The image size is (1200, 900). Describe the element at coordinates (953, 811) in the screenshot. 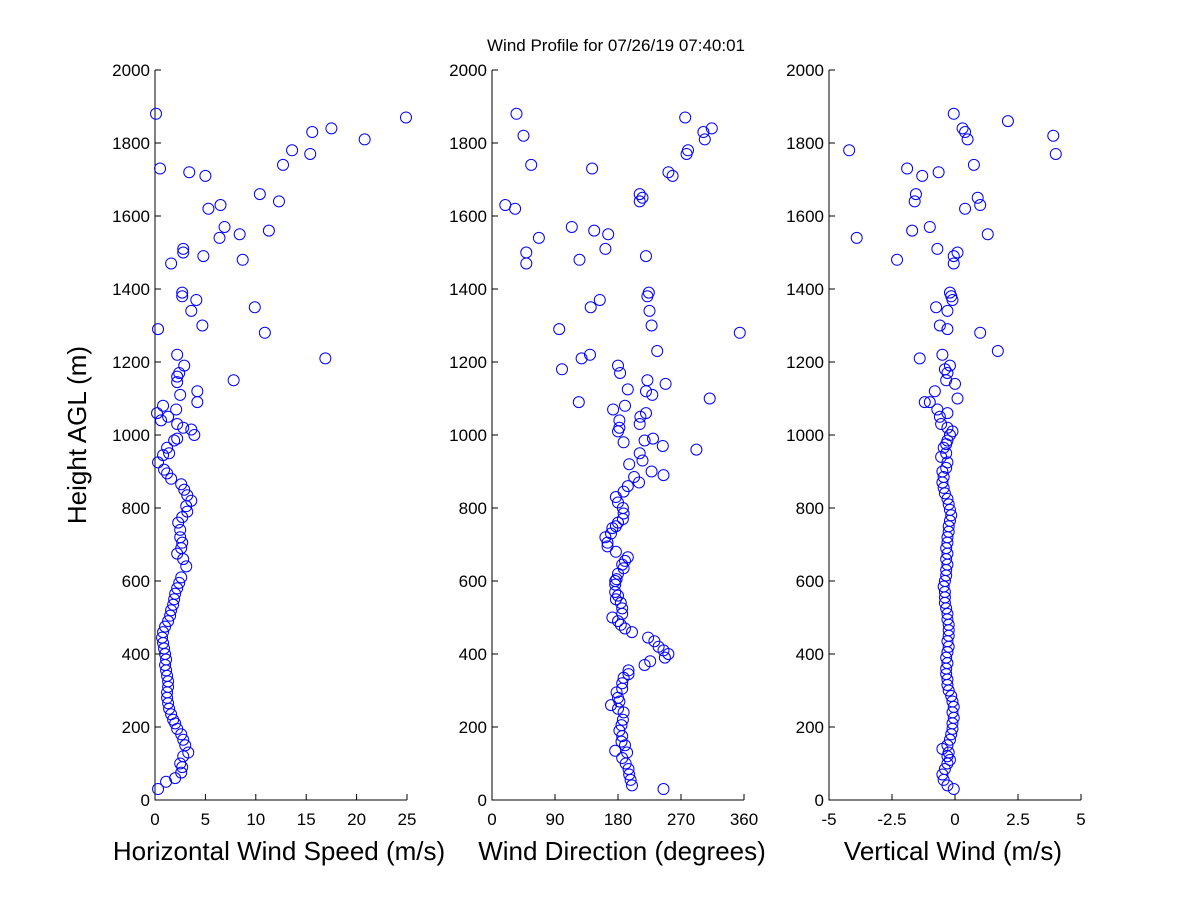

I see `vertical-x-ticks: -5 -2.5 0 2.5 5` at that location.